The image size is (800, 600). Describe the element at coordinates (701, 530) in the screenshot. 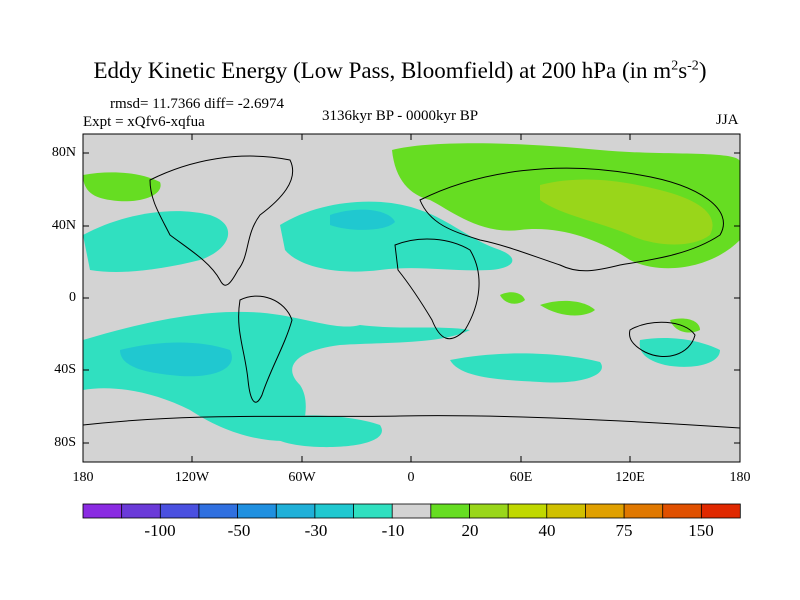

I see `colorbar-label: 150` at that location.